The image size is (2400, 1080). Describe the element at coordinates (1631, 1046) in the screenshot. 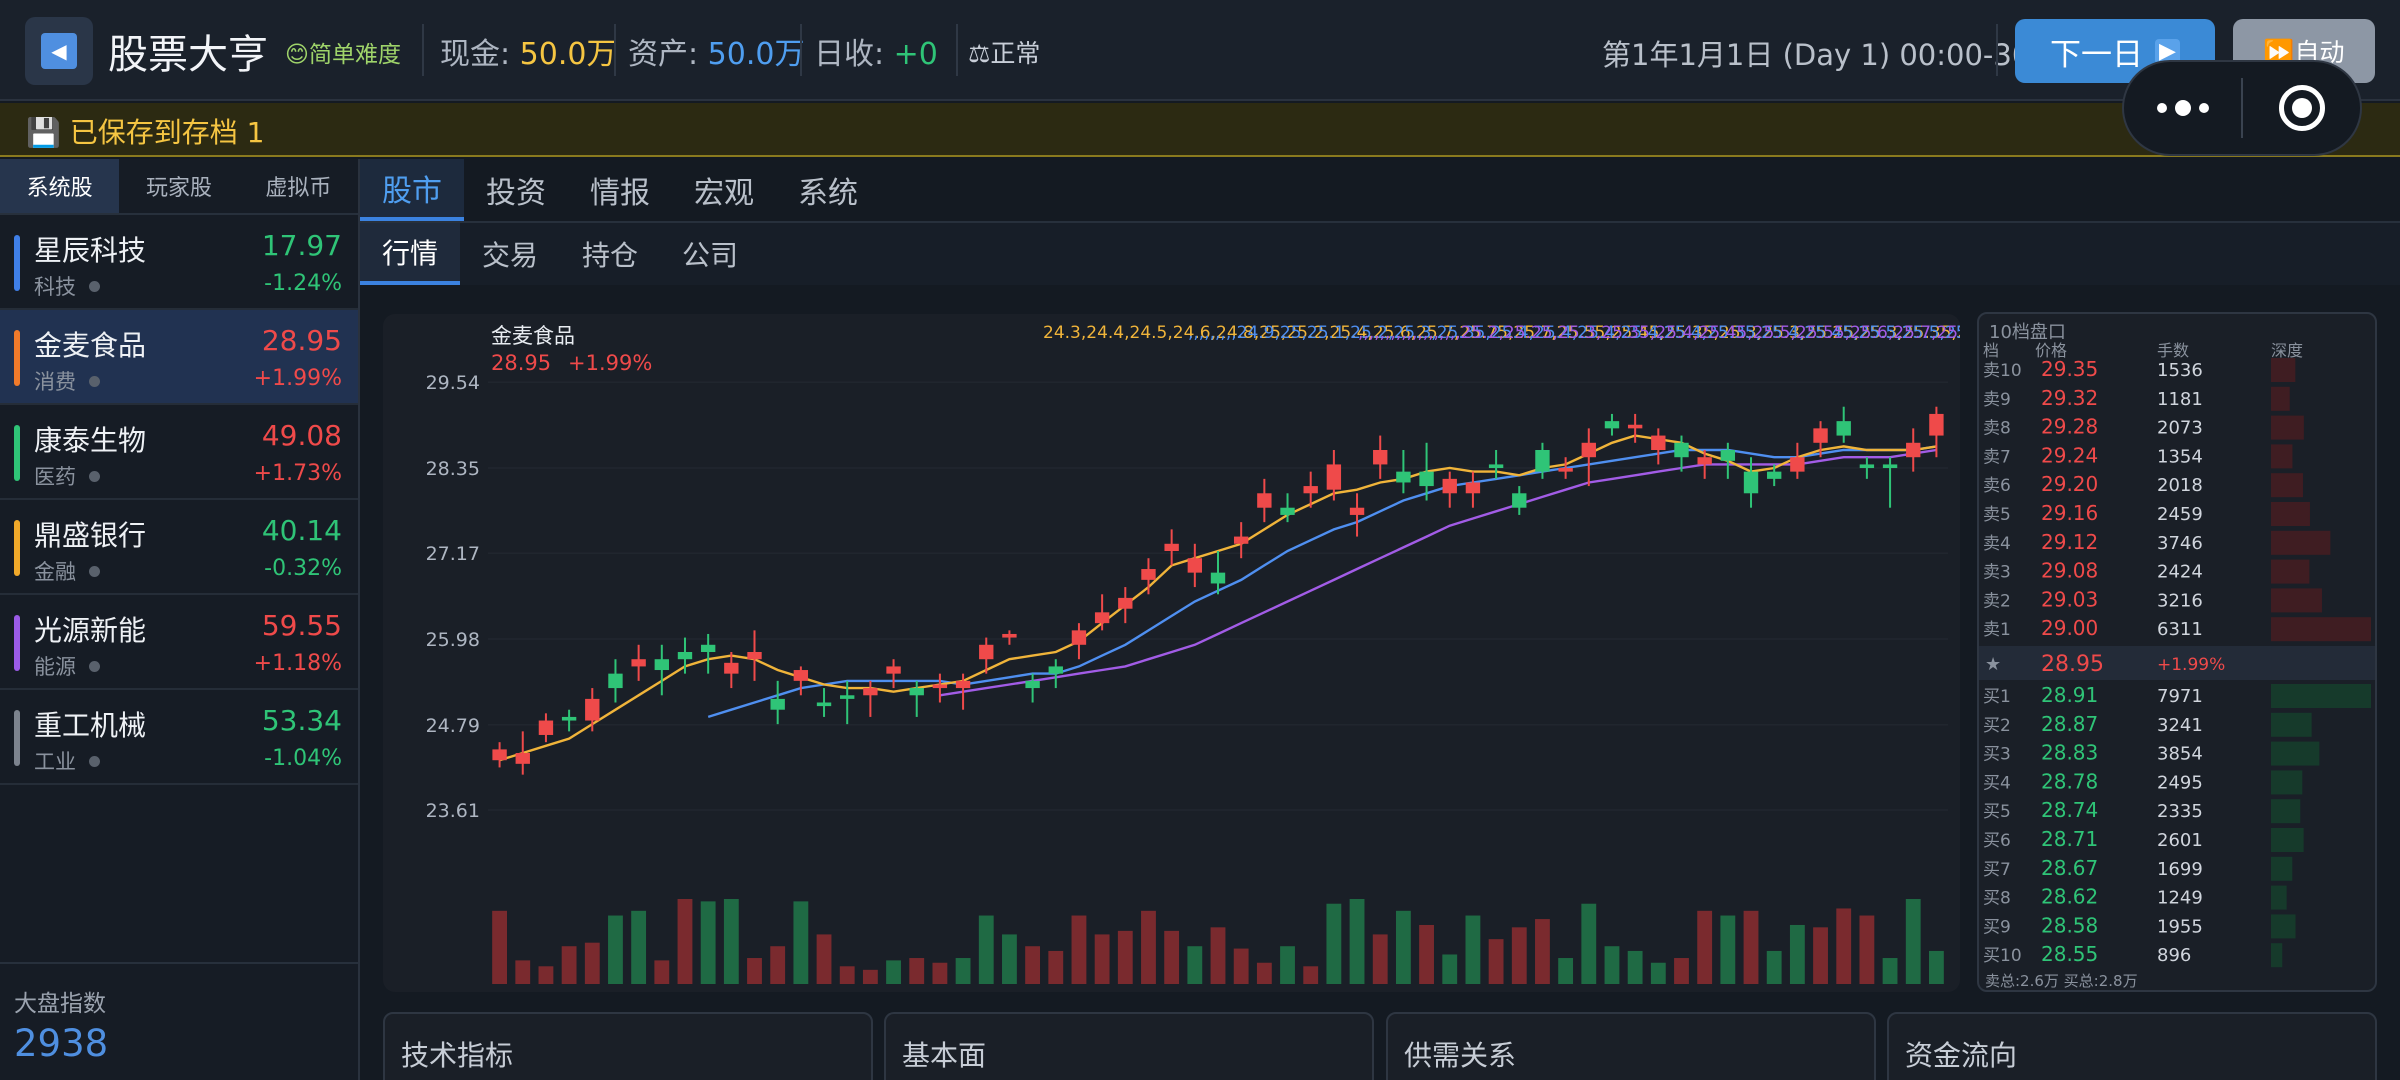

I see `panel-supply-demand: 供需关系` at that location.